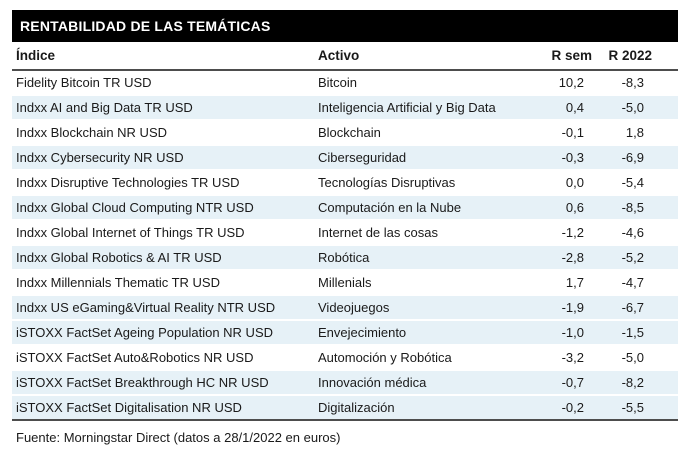 The height and width of the screenshot is (460, 680). I want to click on cell-activo: Envejecimiento, so click(421, 333).